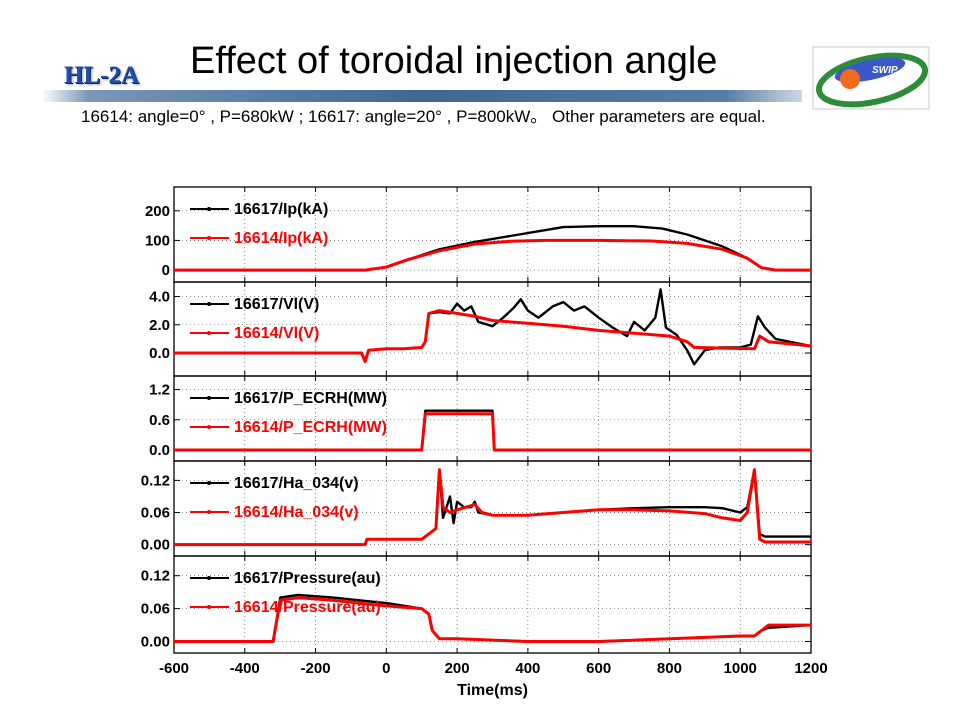  I want to click on legend-label: 16617/Ip(kA), so click(281, 209).